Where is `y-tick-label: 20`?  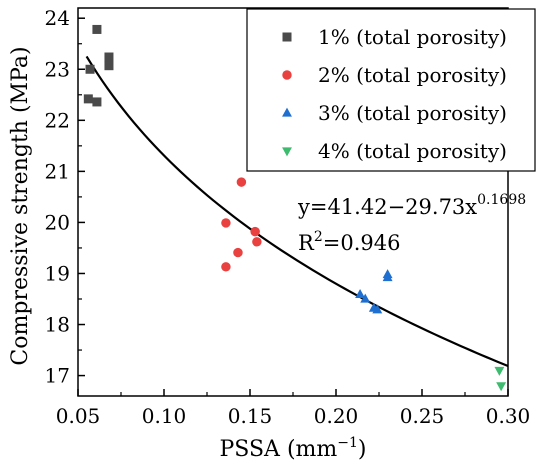
y-tick-label: 20 is located at coordinates (57, 222).